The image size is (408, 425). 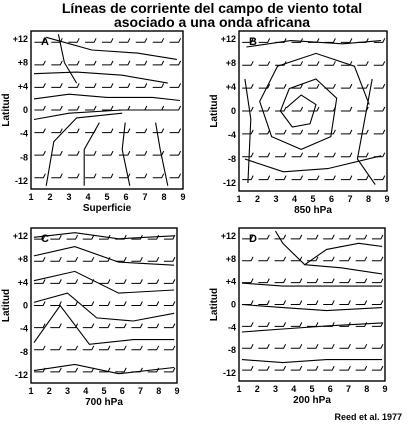 What do you see at coordinates (229, 373) in the screenshot?
I see `y-tick-label: -12` at bounding box center [229, 373].